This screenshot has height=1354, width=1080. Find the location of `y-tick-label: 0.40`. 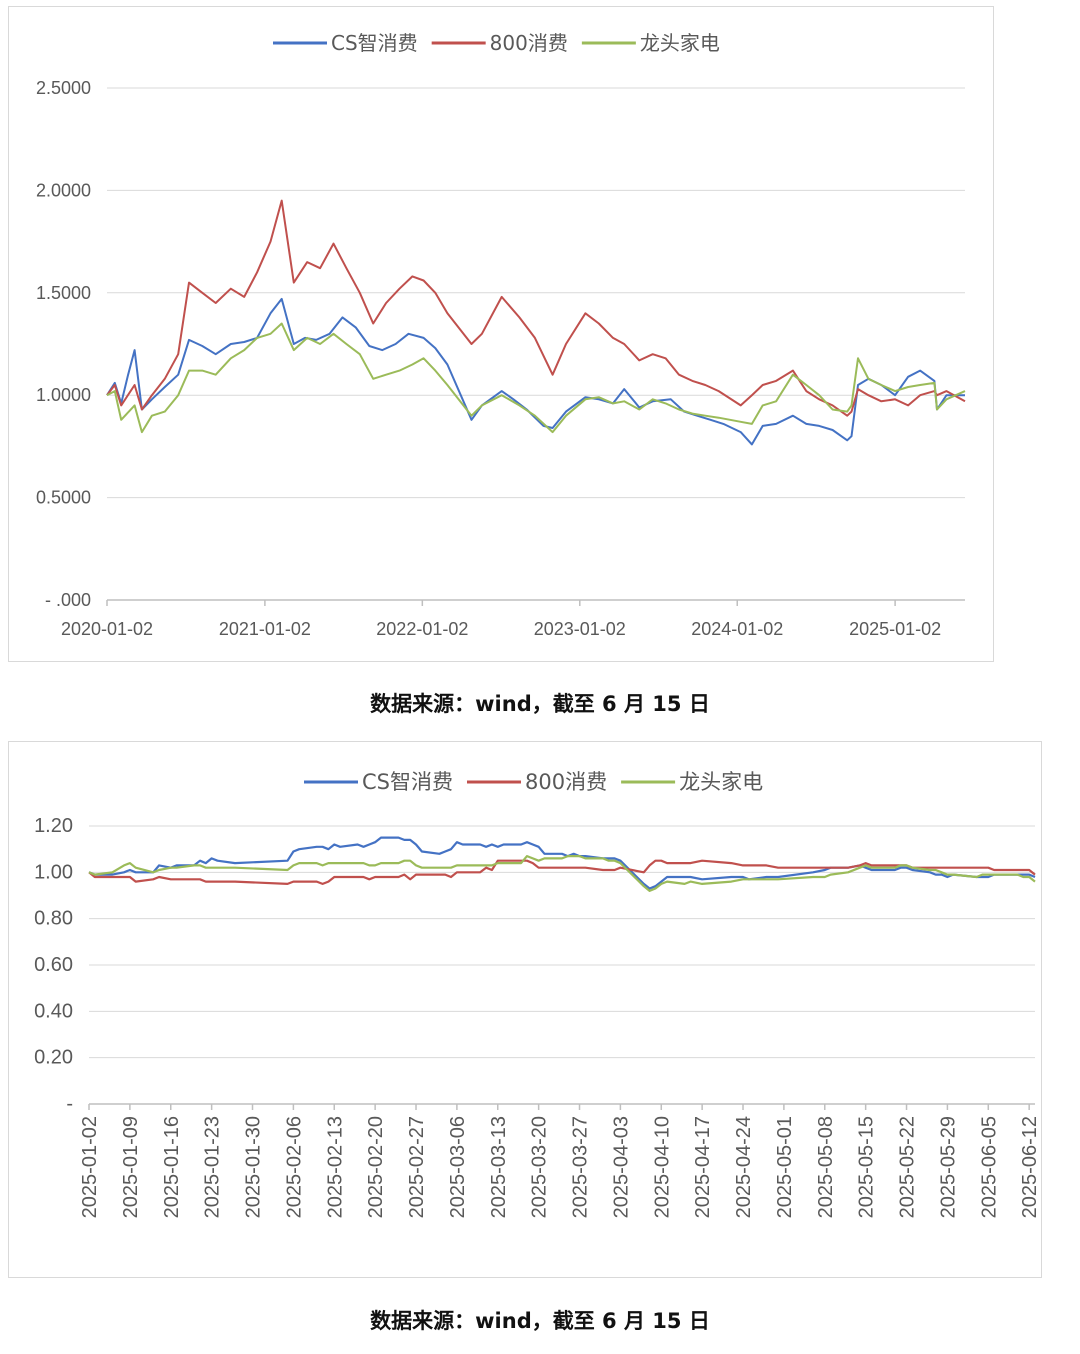

y-tick-label: 0.40 is located at coordinates (53, 1011).